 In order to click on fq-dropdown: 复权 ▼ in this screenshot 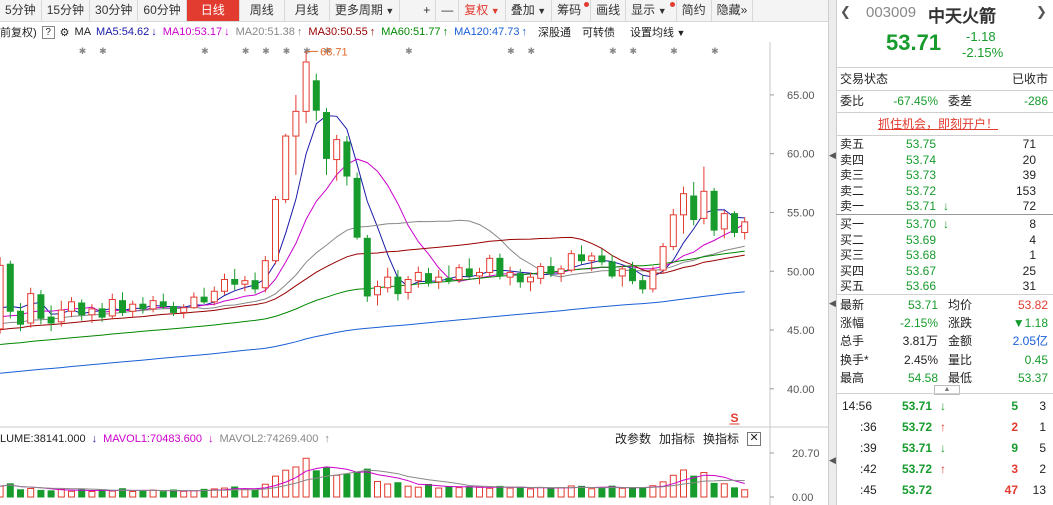, I will do `click(482, 10)`.